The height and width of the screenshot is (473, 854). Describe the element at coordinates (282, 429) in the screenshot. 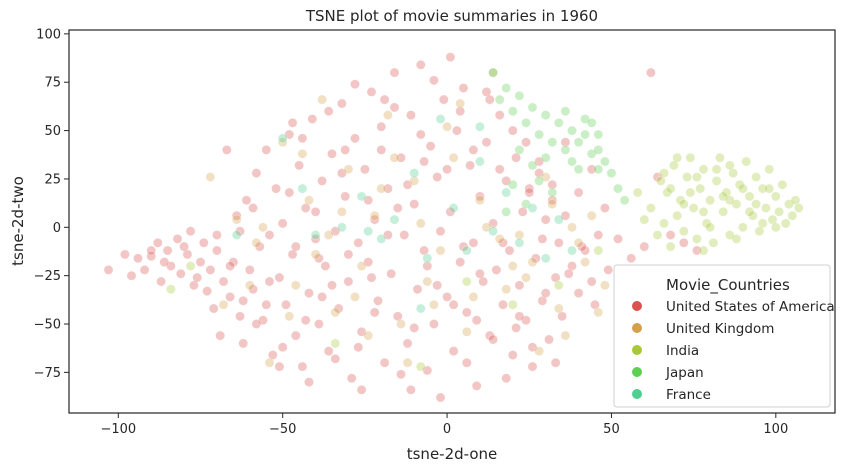

I see `x-tick-label: −50` at that location.